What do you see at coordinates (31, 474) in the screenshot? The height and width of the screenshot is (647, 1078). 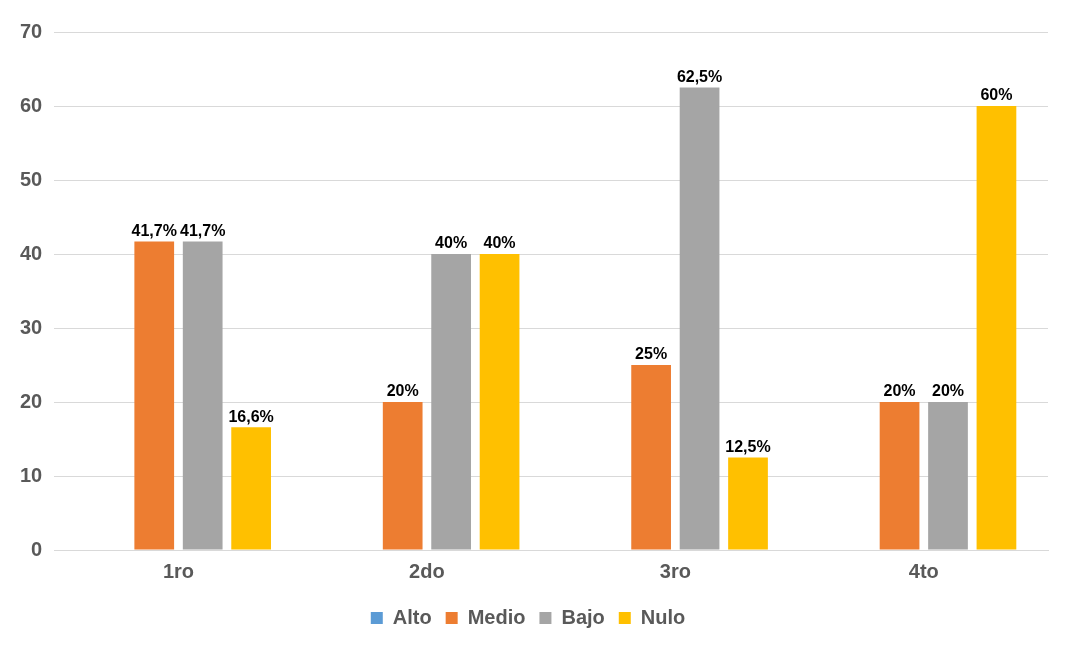 I see `y-tick-label: 10` at bounding box center [31, 474].